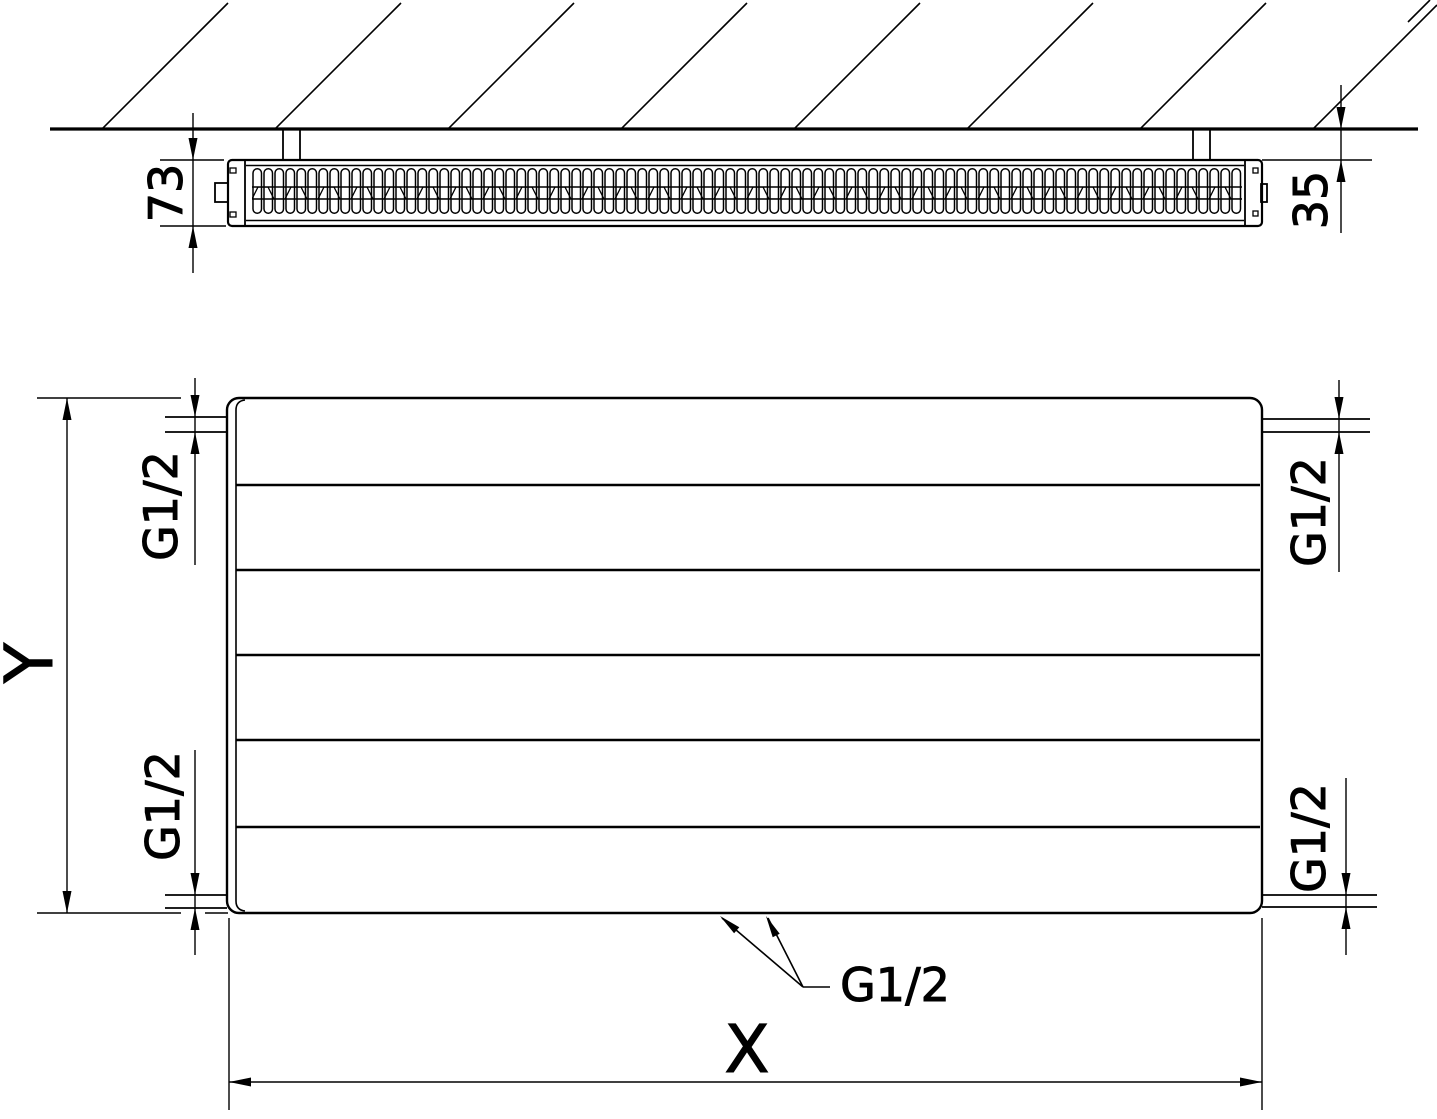 This screenshot has width=1437, height=1119. Describe the element at coordinates (195, 852) in the screenshot. I see `dim-thread-bottom-left` at that location.